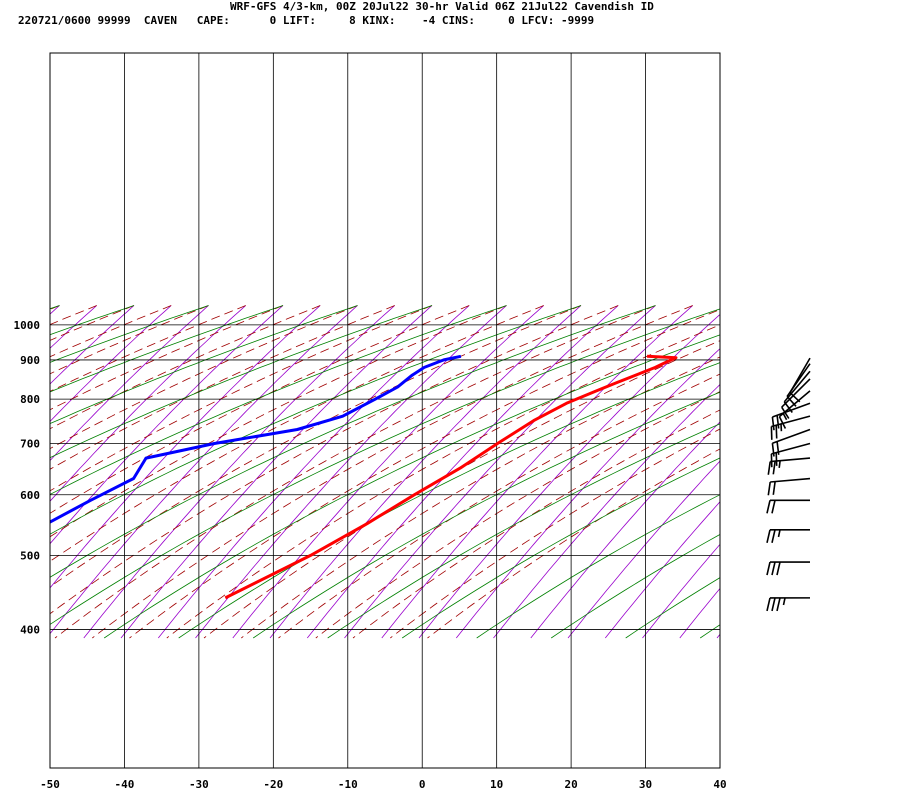 The image size is (900, 800). What do you see at coordinates (422, 784) in the screenshot?
I see `temperature-tick-label: 0` at bounding box center [422, 784].